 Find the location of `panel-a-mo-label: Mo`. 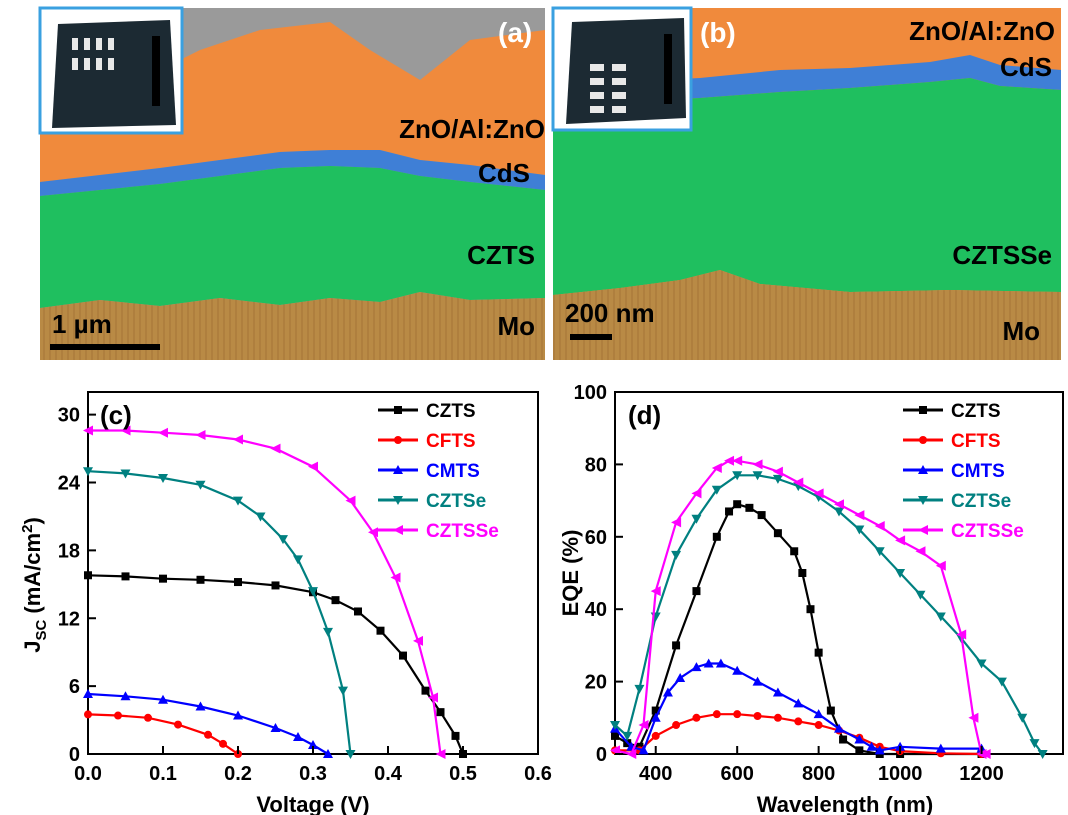

panel-a-mo-label: Mo is located at coordinates (516, 326).